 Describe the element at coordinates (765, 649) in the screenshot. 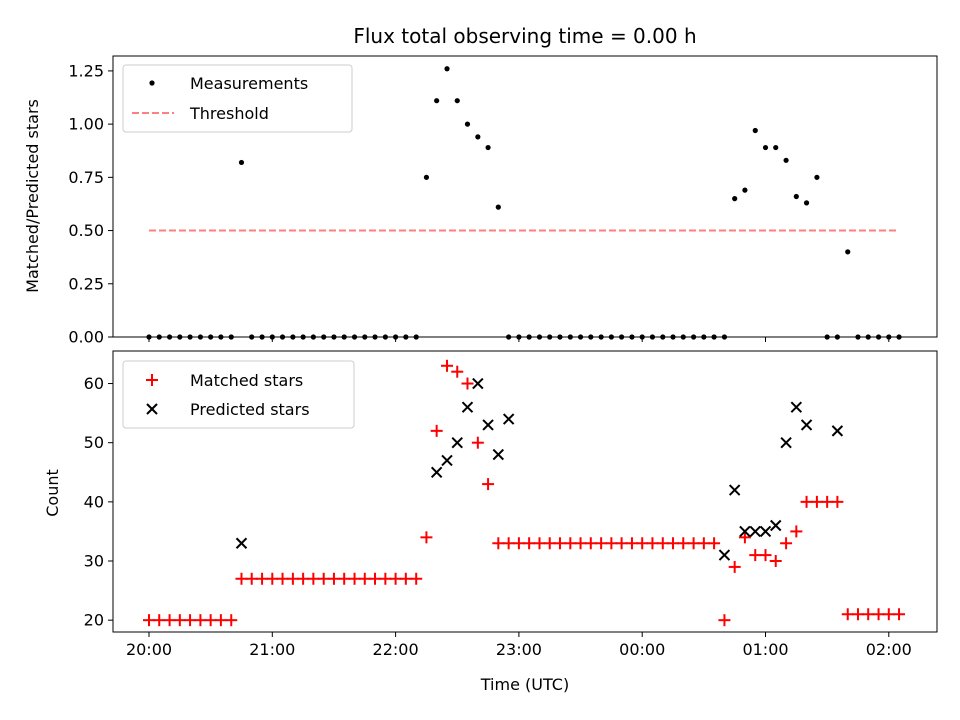

I see `bottom-x-tick-label: 01:00` at that location.